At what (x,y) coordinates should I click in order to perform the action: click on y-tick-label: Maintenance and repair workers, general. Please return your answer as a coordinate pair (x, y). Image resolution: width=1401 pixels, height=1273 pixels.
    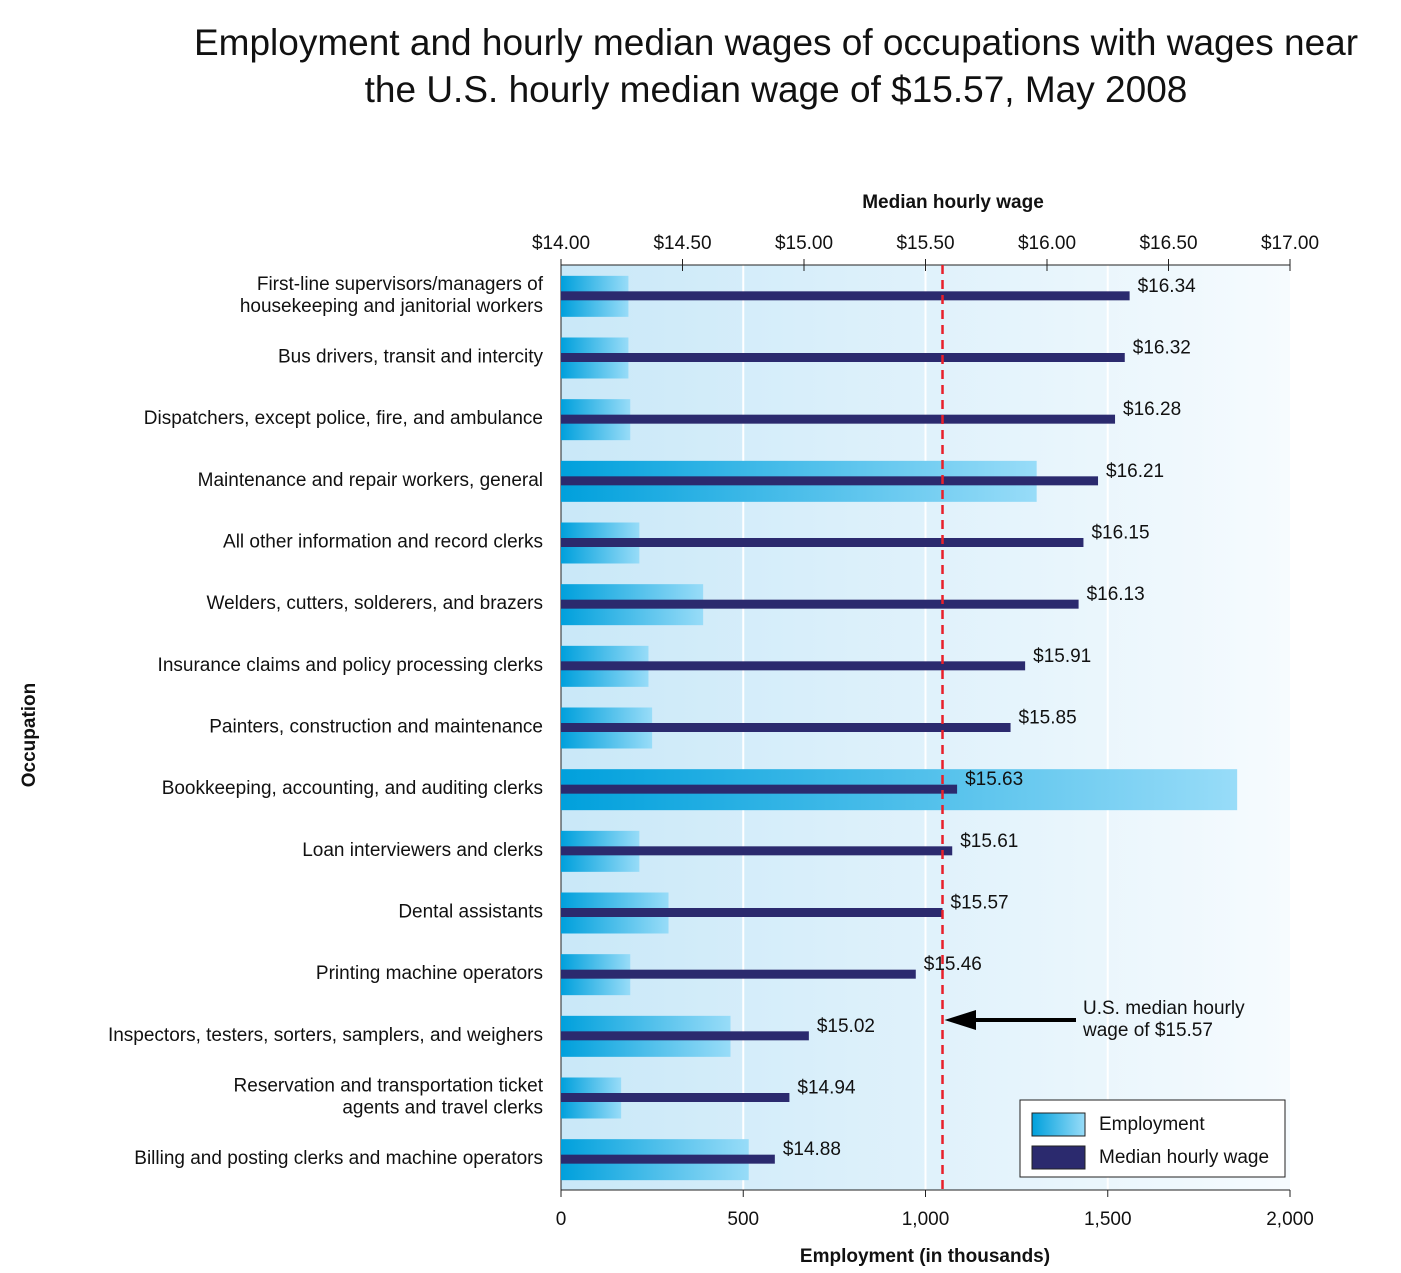
    Looking at the image, I should click on (370, 480).